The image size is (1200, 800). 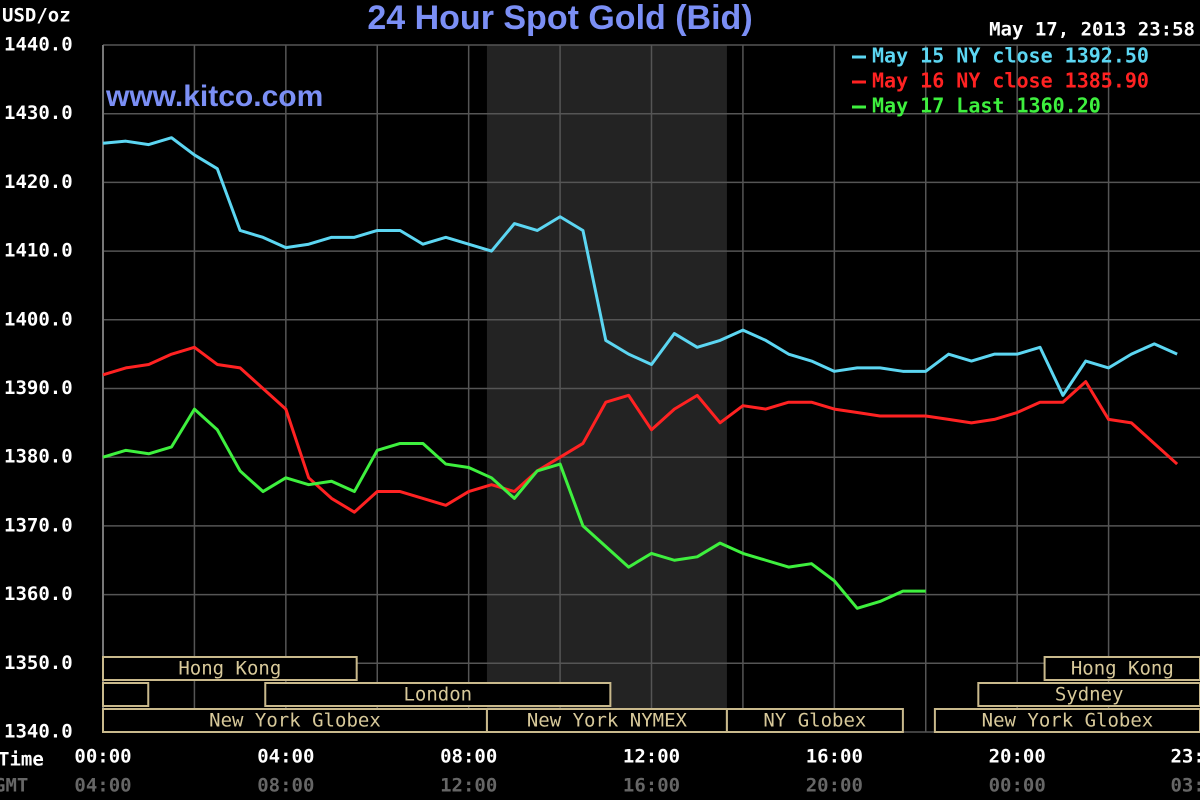 What do you see at coordinates (651, 786) in the screenshot?
I see `gmt-tick-label: 16:00` at bounding box center [651, 786].